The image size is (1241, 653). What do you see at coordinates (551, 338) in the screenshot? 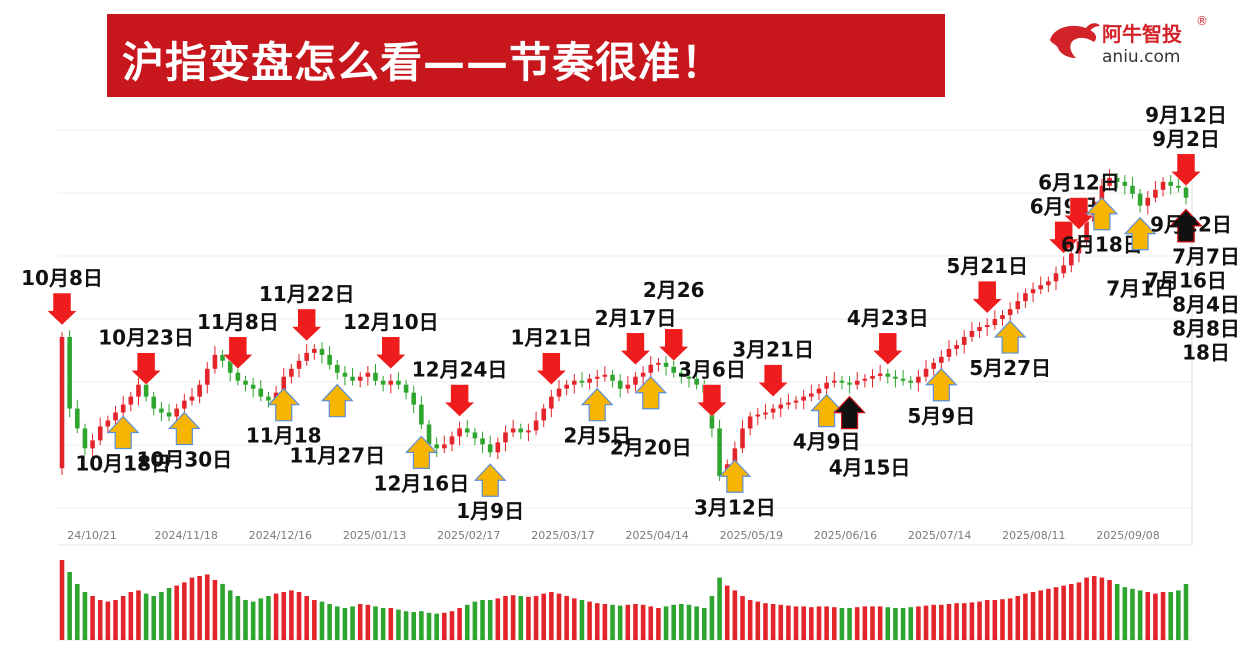
I see `marker-label: 1月21日` at bounding box center [551, 338].